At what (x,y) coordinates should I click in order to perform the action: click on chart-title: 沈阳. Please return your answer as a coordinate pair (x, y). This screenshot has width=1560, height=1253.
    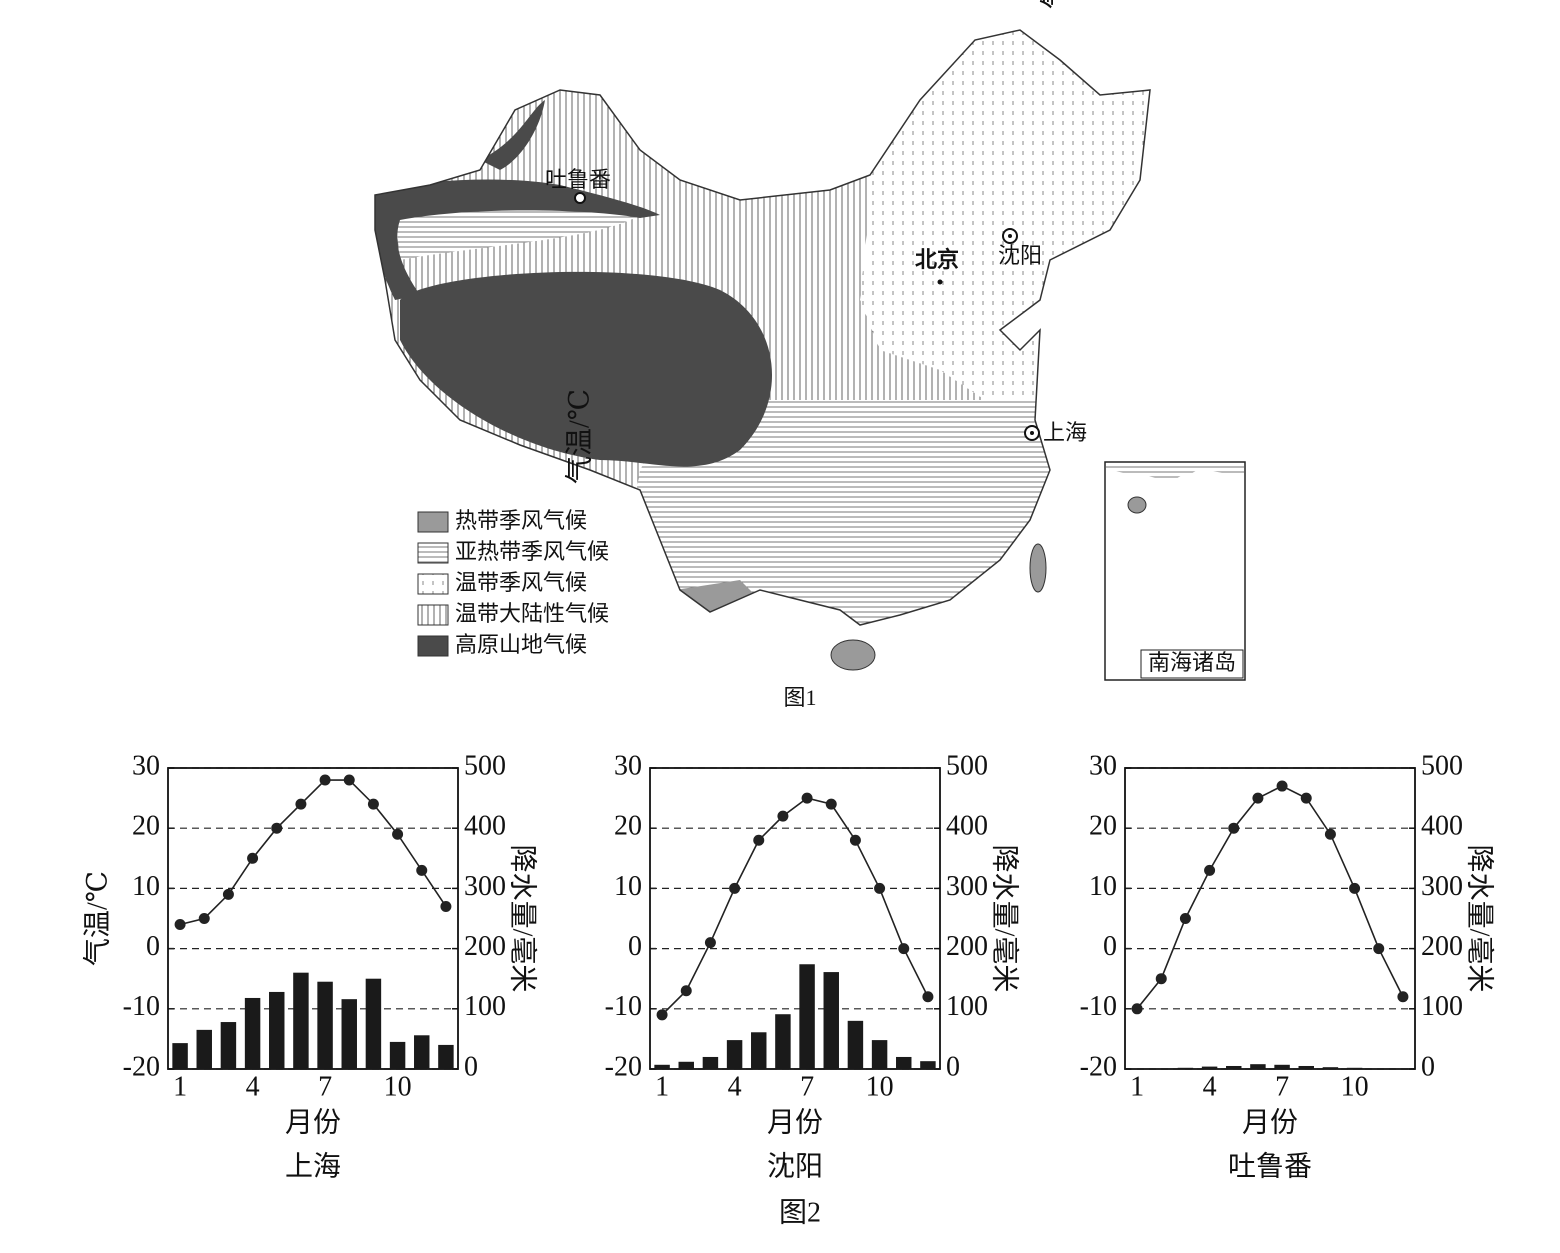
    Looking at the image, I should click on (795, 1166).